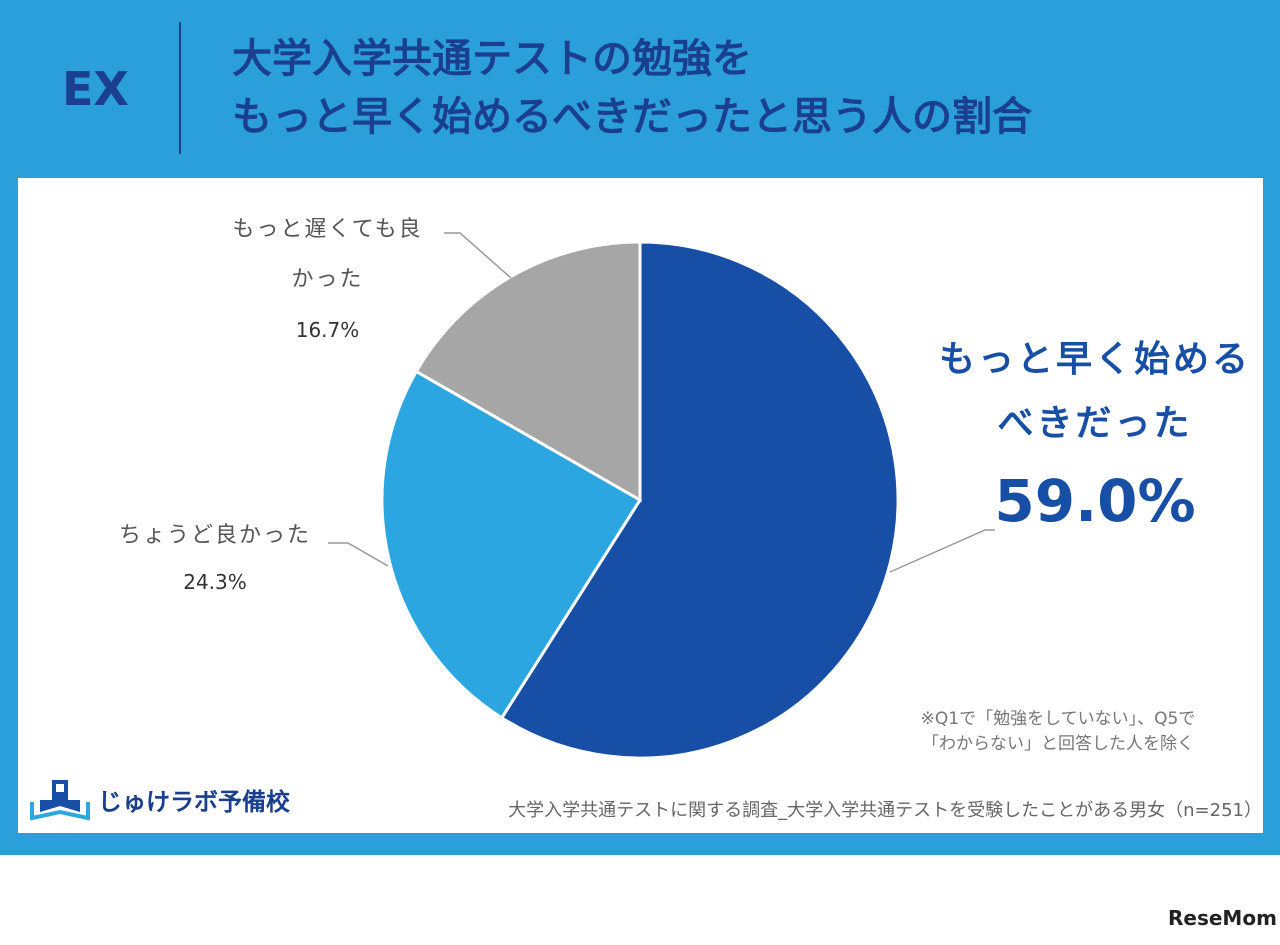  What do you see at coordinates (358, 554) in the screenshot?
I see `leader-line-just-right` at bounding box center [358, 554].